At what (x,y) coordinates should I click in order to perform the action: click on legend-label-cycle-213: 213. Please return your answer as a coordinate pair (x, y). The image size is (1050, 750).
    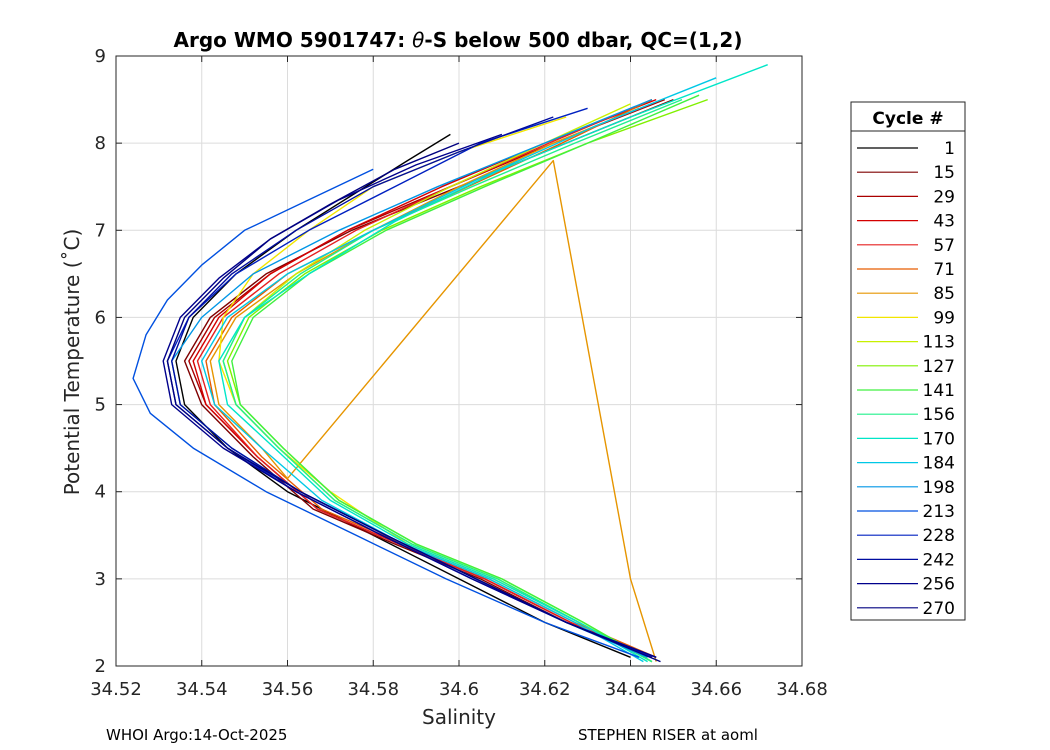
    Looking at the image, I should click on (939, 512).